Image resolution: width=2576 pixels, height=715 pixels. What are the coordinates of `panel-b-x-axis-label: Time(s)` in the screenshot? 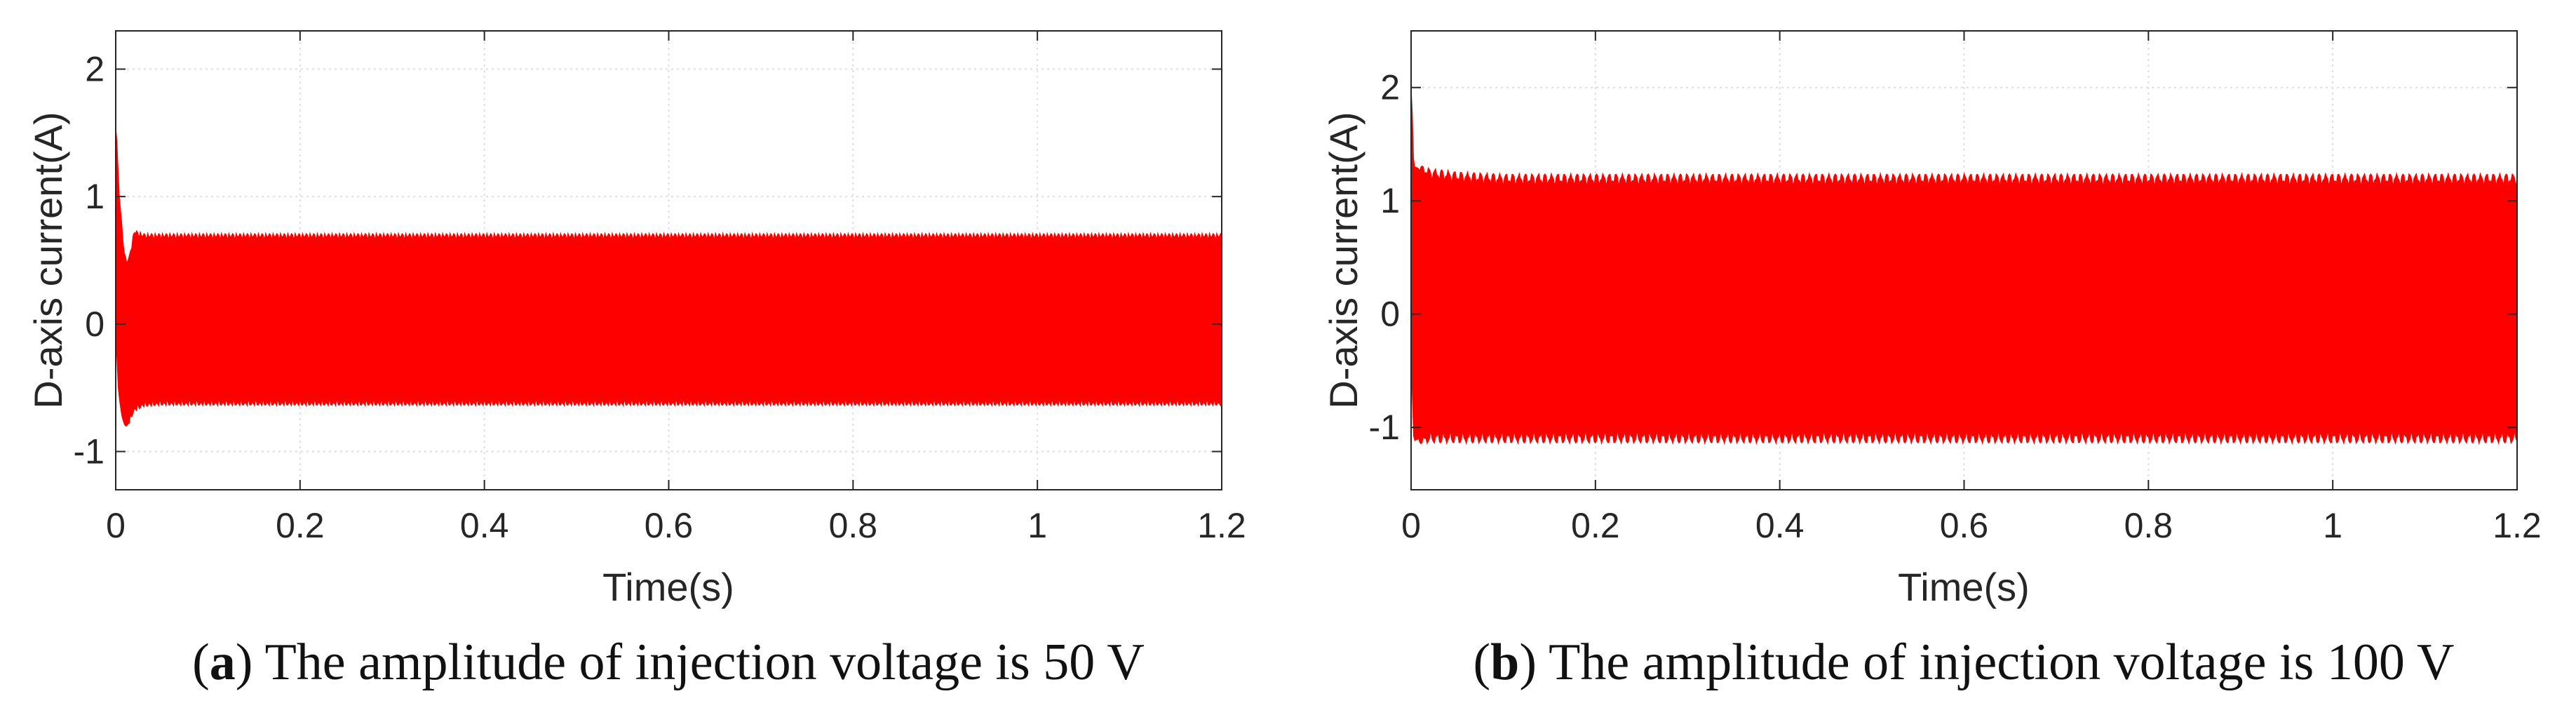 It's located at (1964, 587).